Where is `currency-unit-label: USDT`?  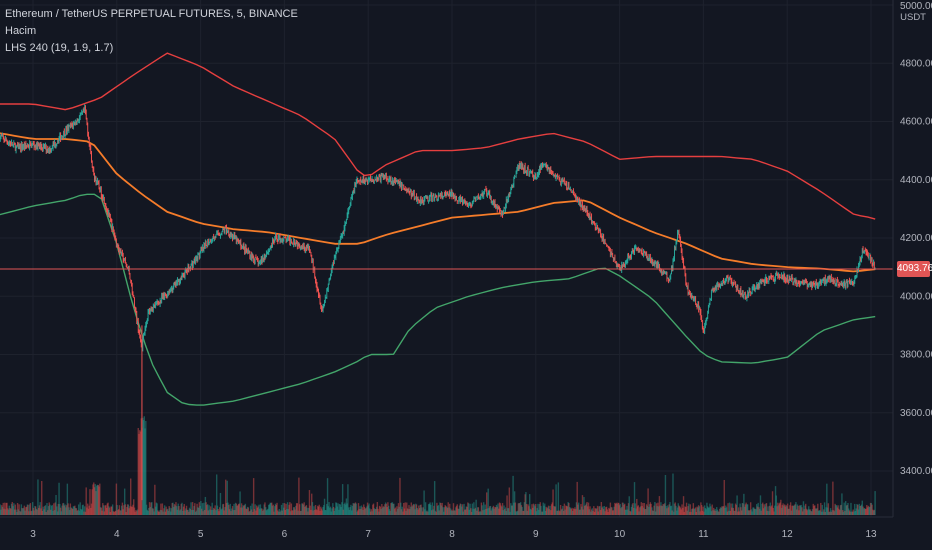
currency-unit-label: USDT is located at coordinates (913, 17).